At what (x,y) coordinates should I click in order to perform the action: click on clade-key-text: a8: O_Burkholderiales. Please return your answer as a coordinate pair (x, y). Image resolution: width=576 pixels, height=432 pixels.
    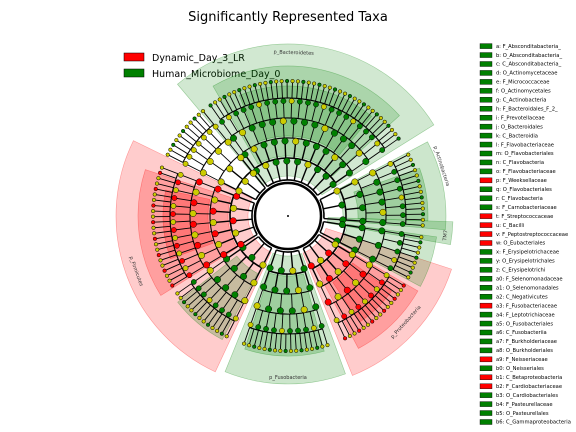
    Looking at the image, I should click on (524, 351).